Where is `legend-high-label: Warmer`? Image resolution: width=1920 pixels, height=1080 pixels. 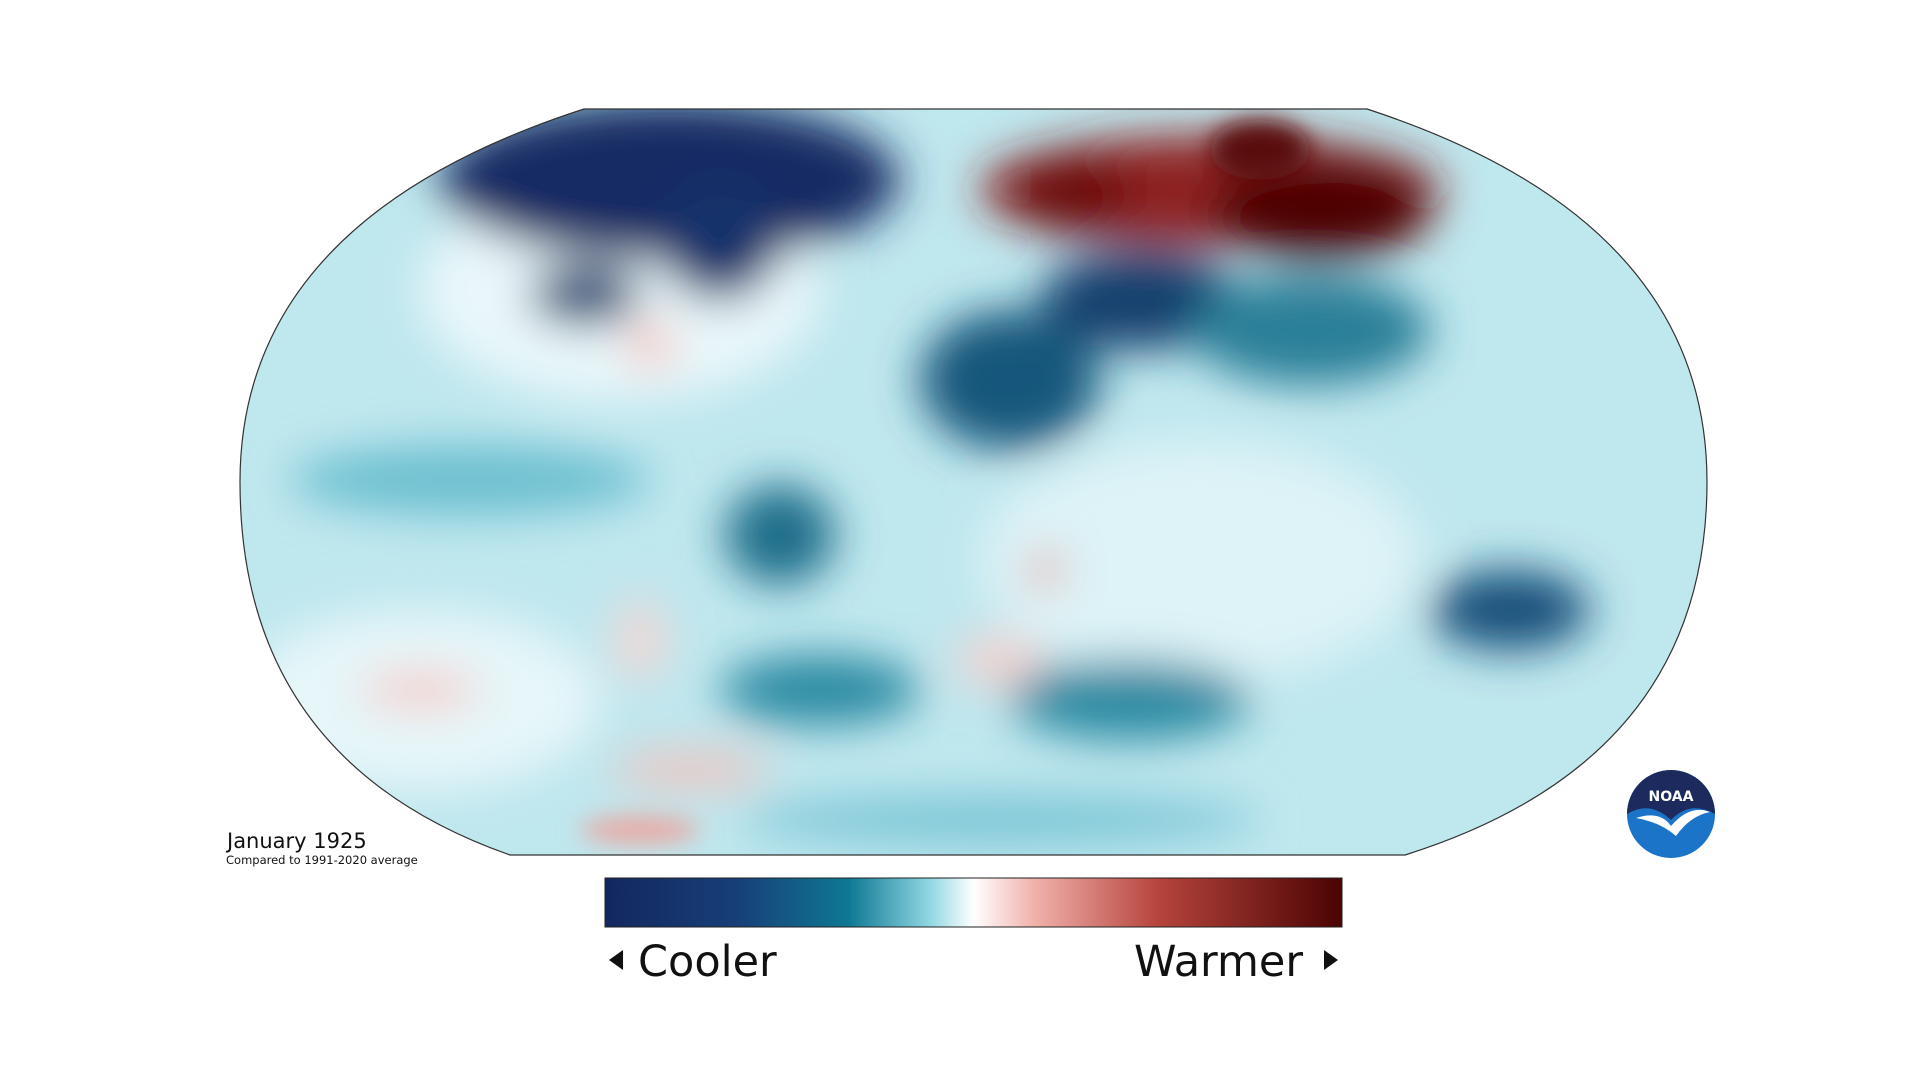 legend-high-label: Warmer is located at coordinates (1218, 962).